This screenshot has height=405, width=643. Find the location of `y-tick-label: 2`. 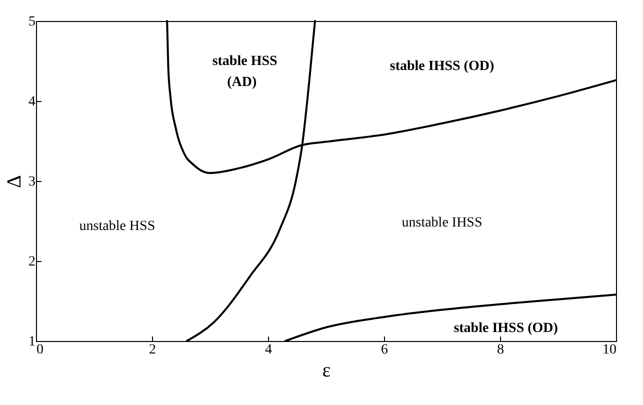

y-tick-label: 2 is located at coordinates (32, 262).